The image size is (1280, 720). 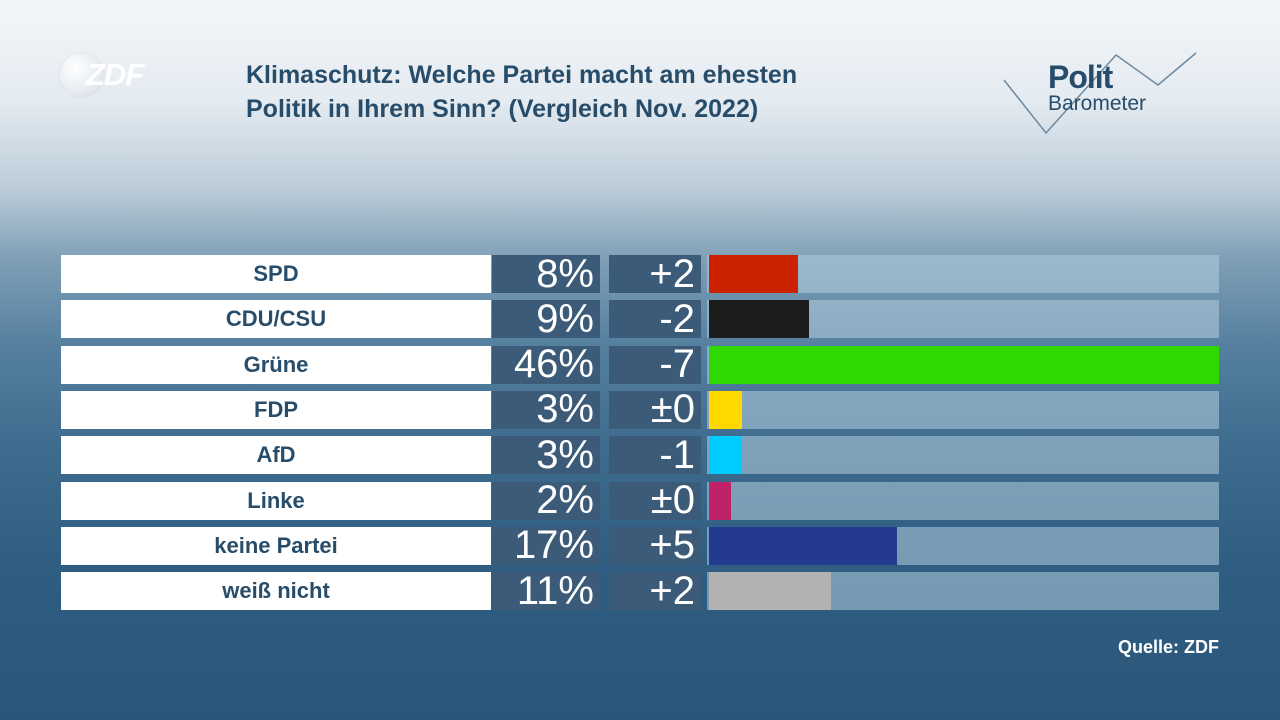 What do you see at coordinates (276, 545) in the screenshot?
I see `category-label: keine Partei` at bounding box center [276, 545].